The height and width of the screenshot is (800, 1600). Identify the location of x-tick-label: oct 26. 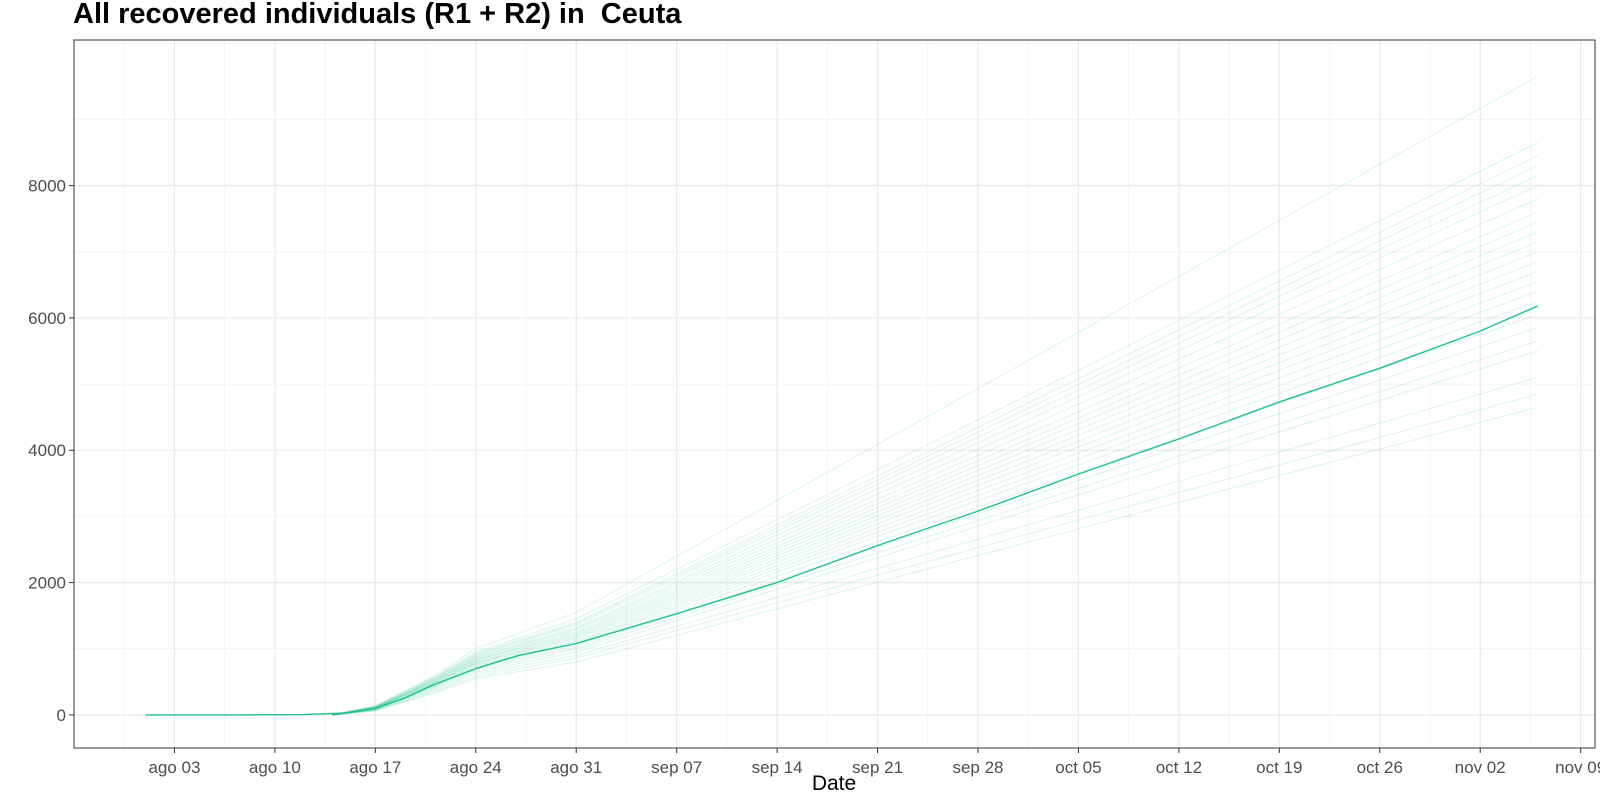
(1380, 767).